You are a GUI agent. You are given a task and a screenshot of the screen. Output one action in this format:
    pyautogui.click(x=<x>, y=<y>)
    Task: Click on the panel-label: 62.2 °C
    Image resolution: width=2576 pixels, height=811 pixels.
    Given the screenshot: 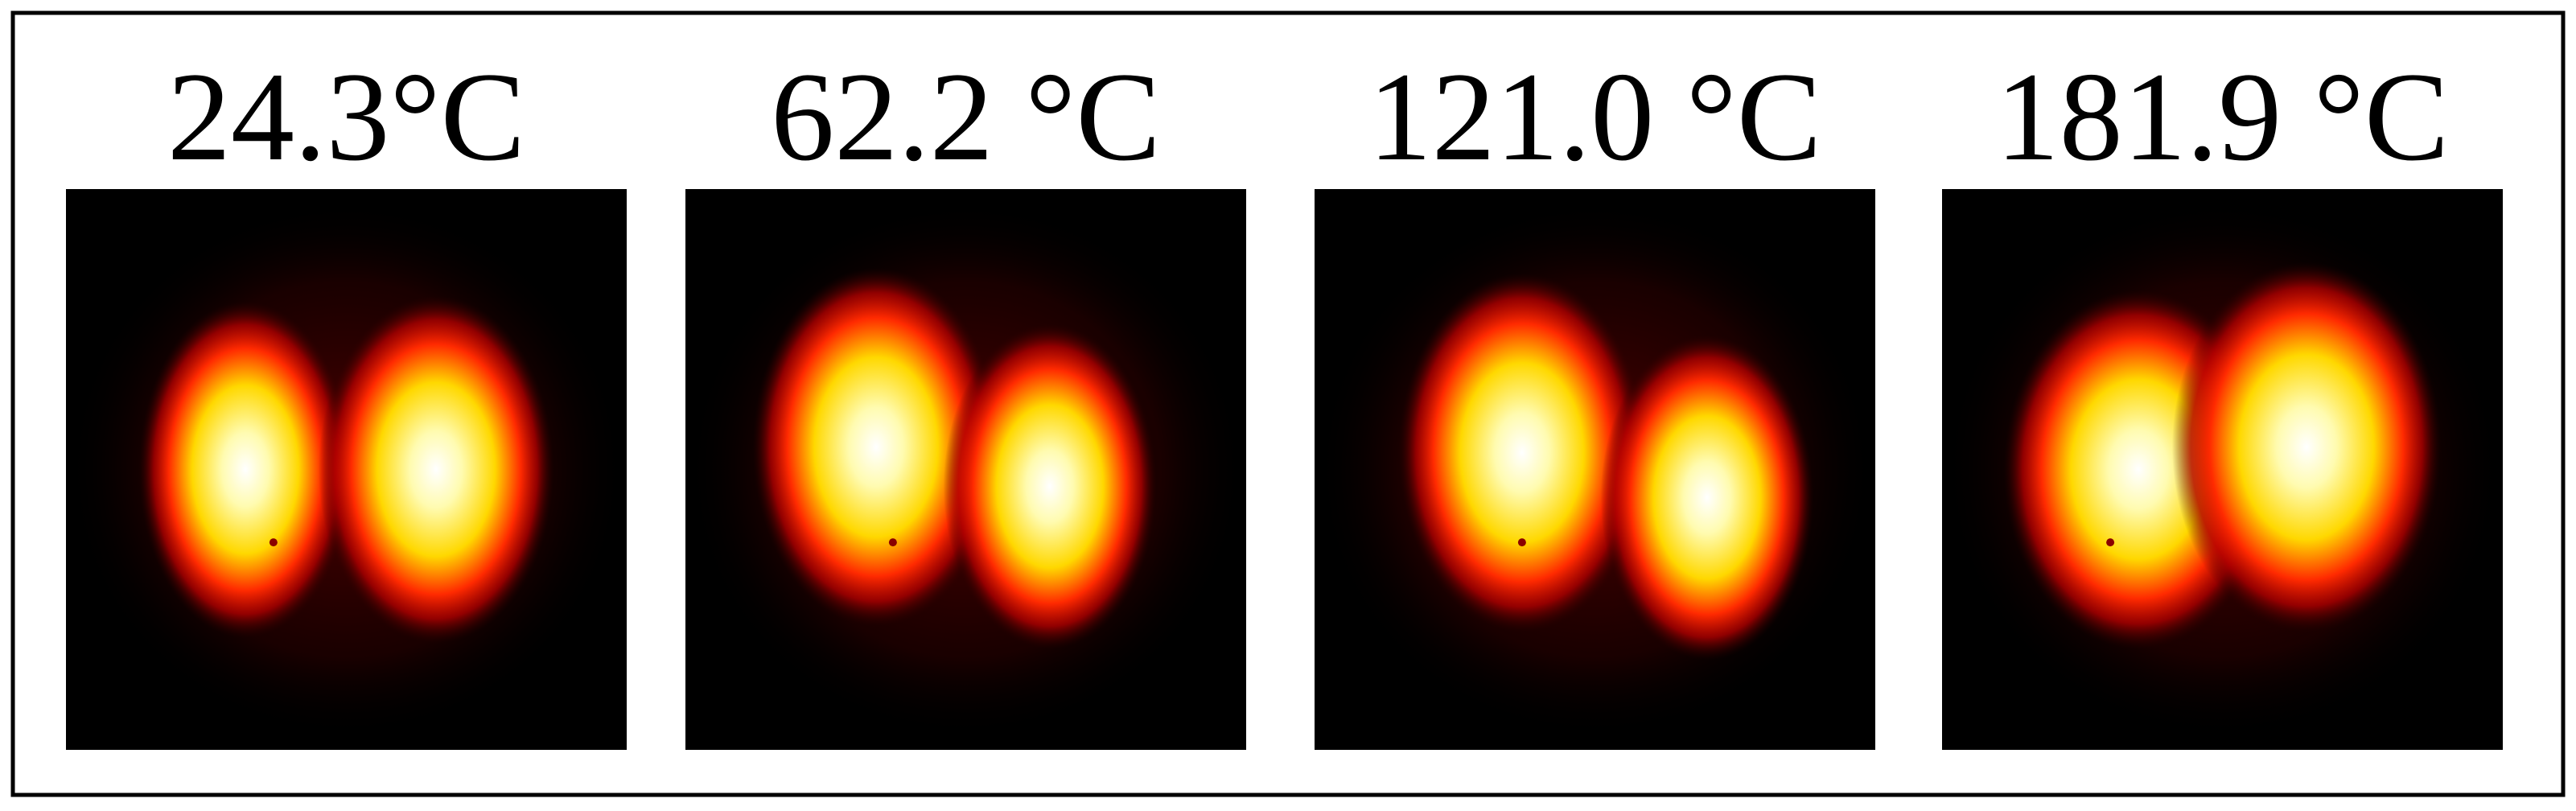 What is the action you would take?
    pyautogui.click(x=966, y=117)
    